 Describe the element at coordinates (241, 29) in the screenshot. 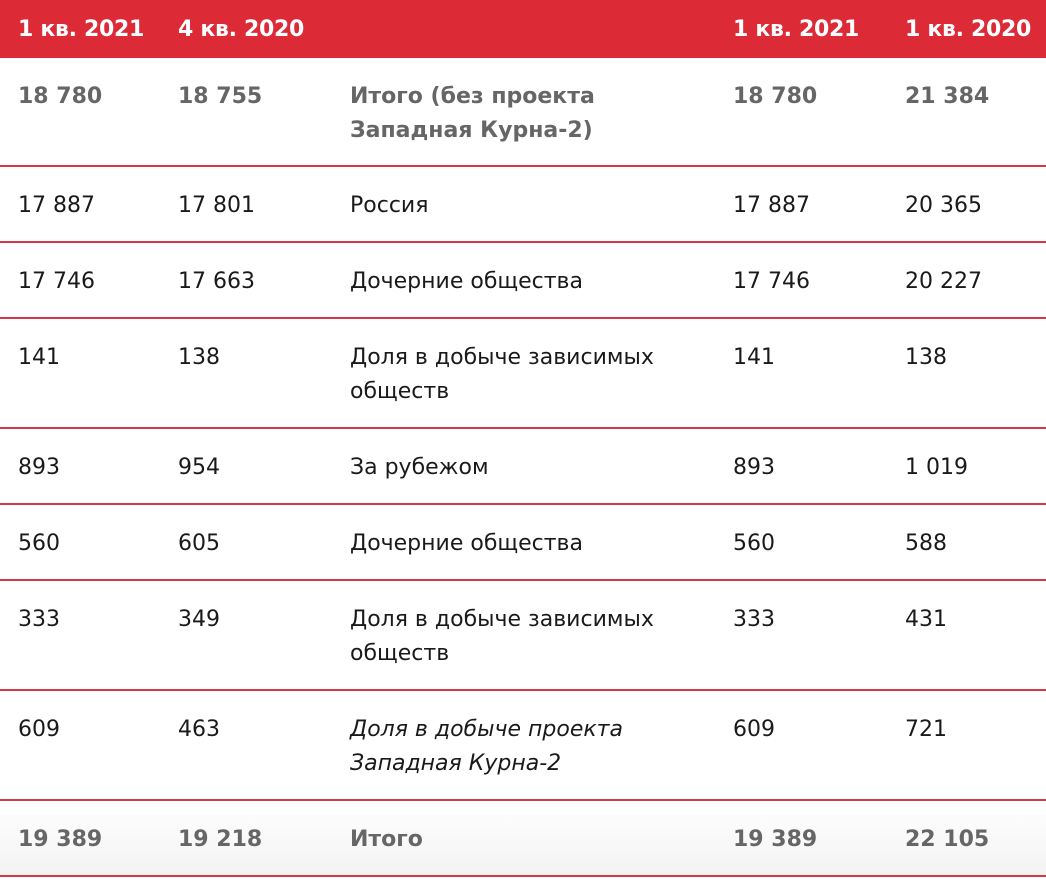

I see `header-q4-2020: 4 кв. 2020` at that location.